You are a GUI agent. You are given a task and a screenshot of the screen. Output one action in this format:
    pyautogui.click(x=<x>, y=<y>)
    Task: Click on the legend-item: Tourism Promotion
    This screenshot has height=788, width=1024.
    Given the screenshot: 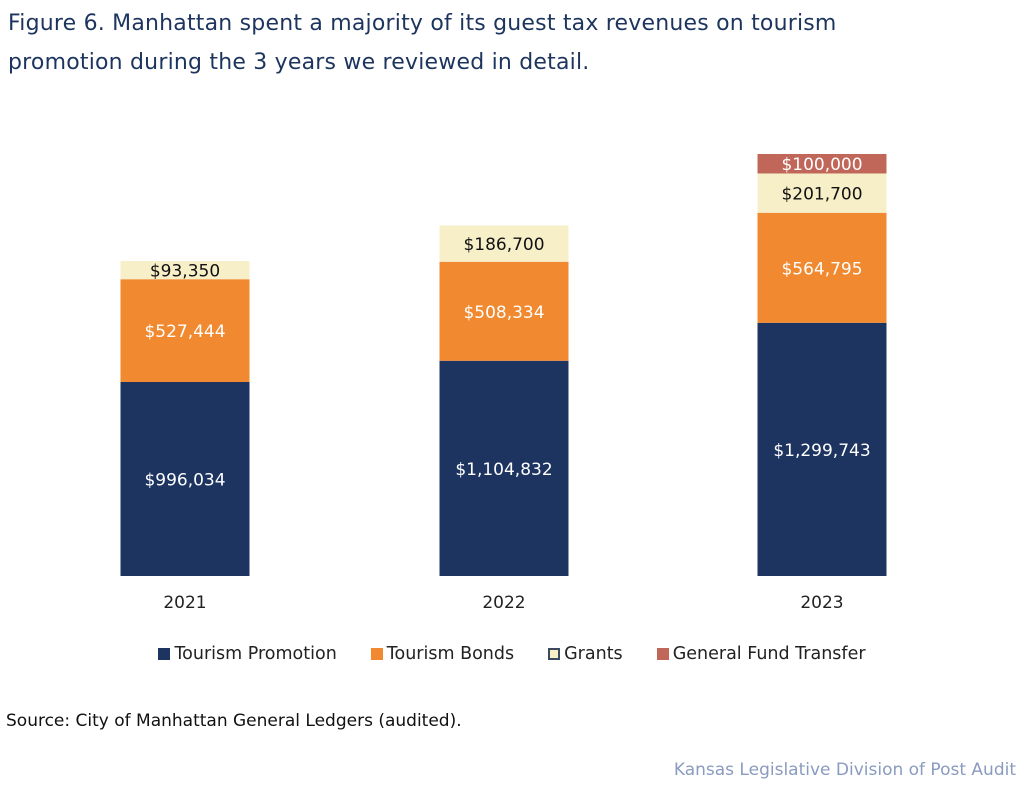 What is the action you would take?
    pyautogui.click(x=247, y=654)
    